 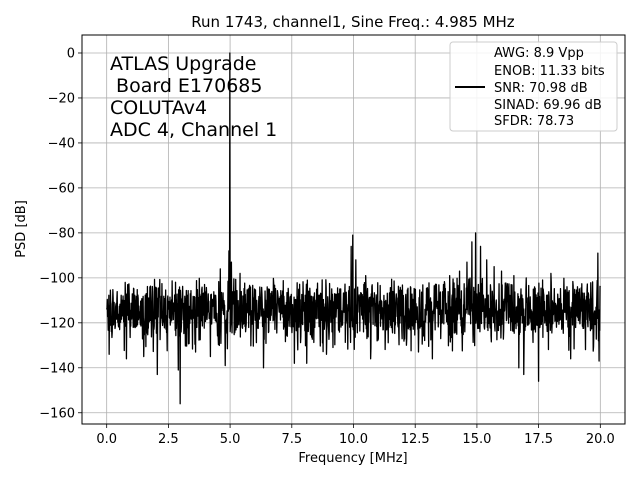 I want to click on annotation-line: Board E170685, so click(x=186, y=86).